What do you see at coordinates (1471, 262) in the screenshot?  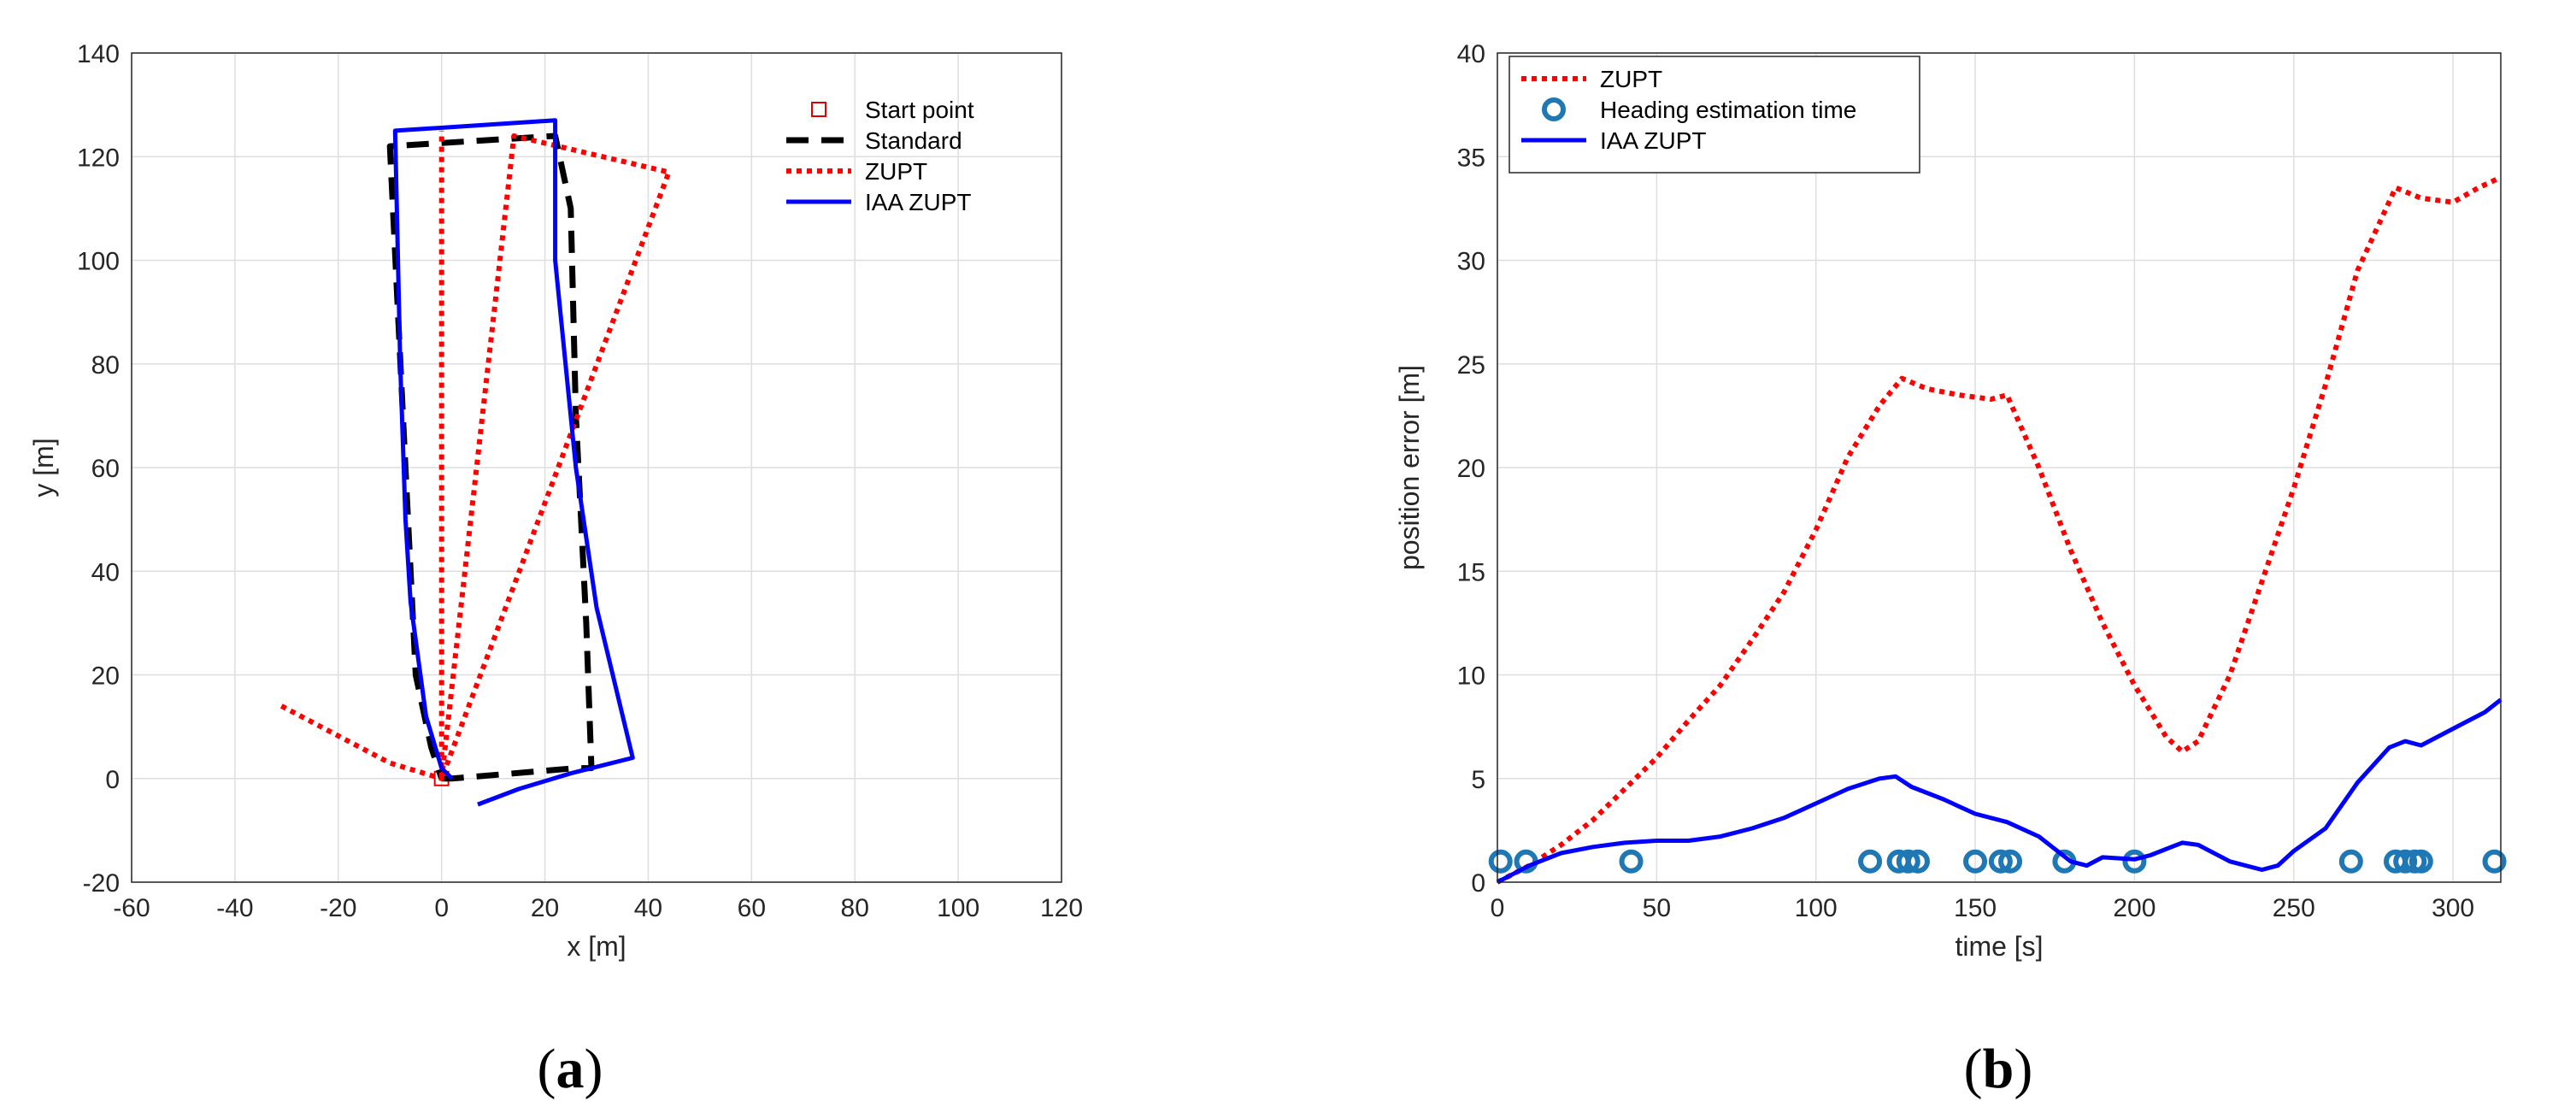 I see `y-tick-label: 30` at bounding box center [1471, 262].